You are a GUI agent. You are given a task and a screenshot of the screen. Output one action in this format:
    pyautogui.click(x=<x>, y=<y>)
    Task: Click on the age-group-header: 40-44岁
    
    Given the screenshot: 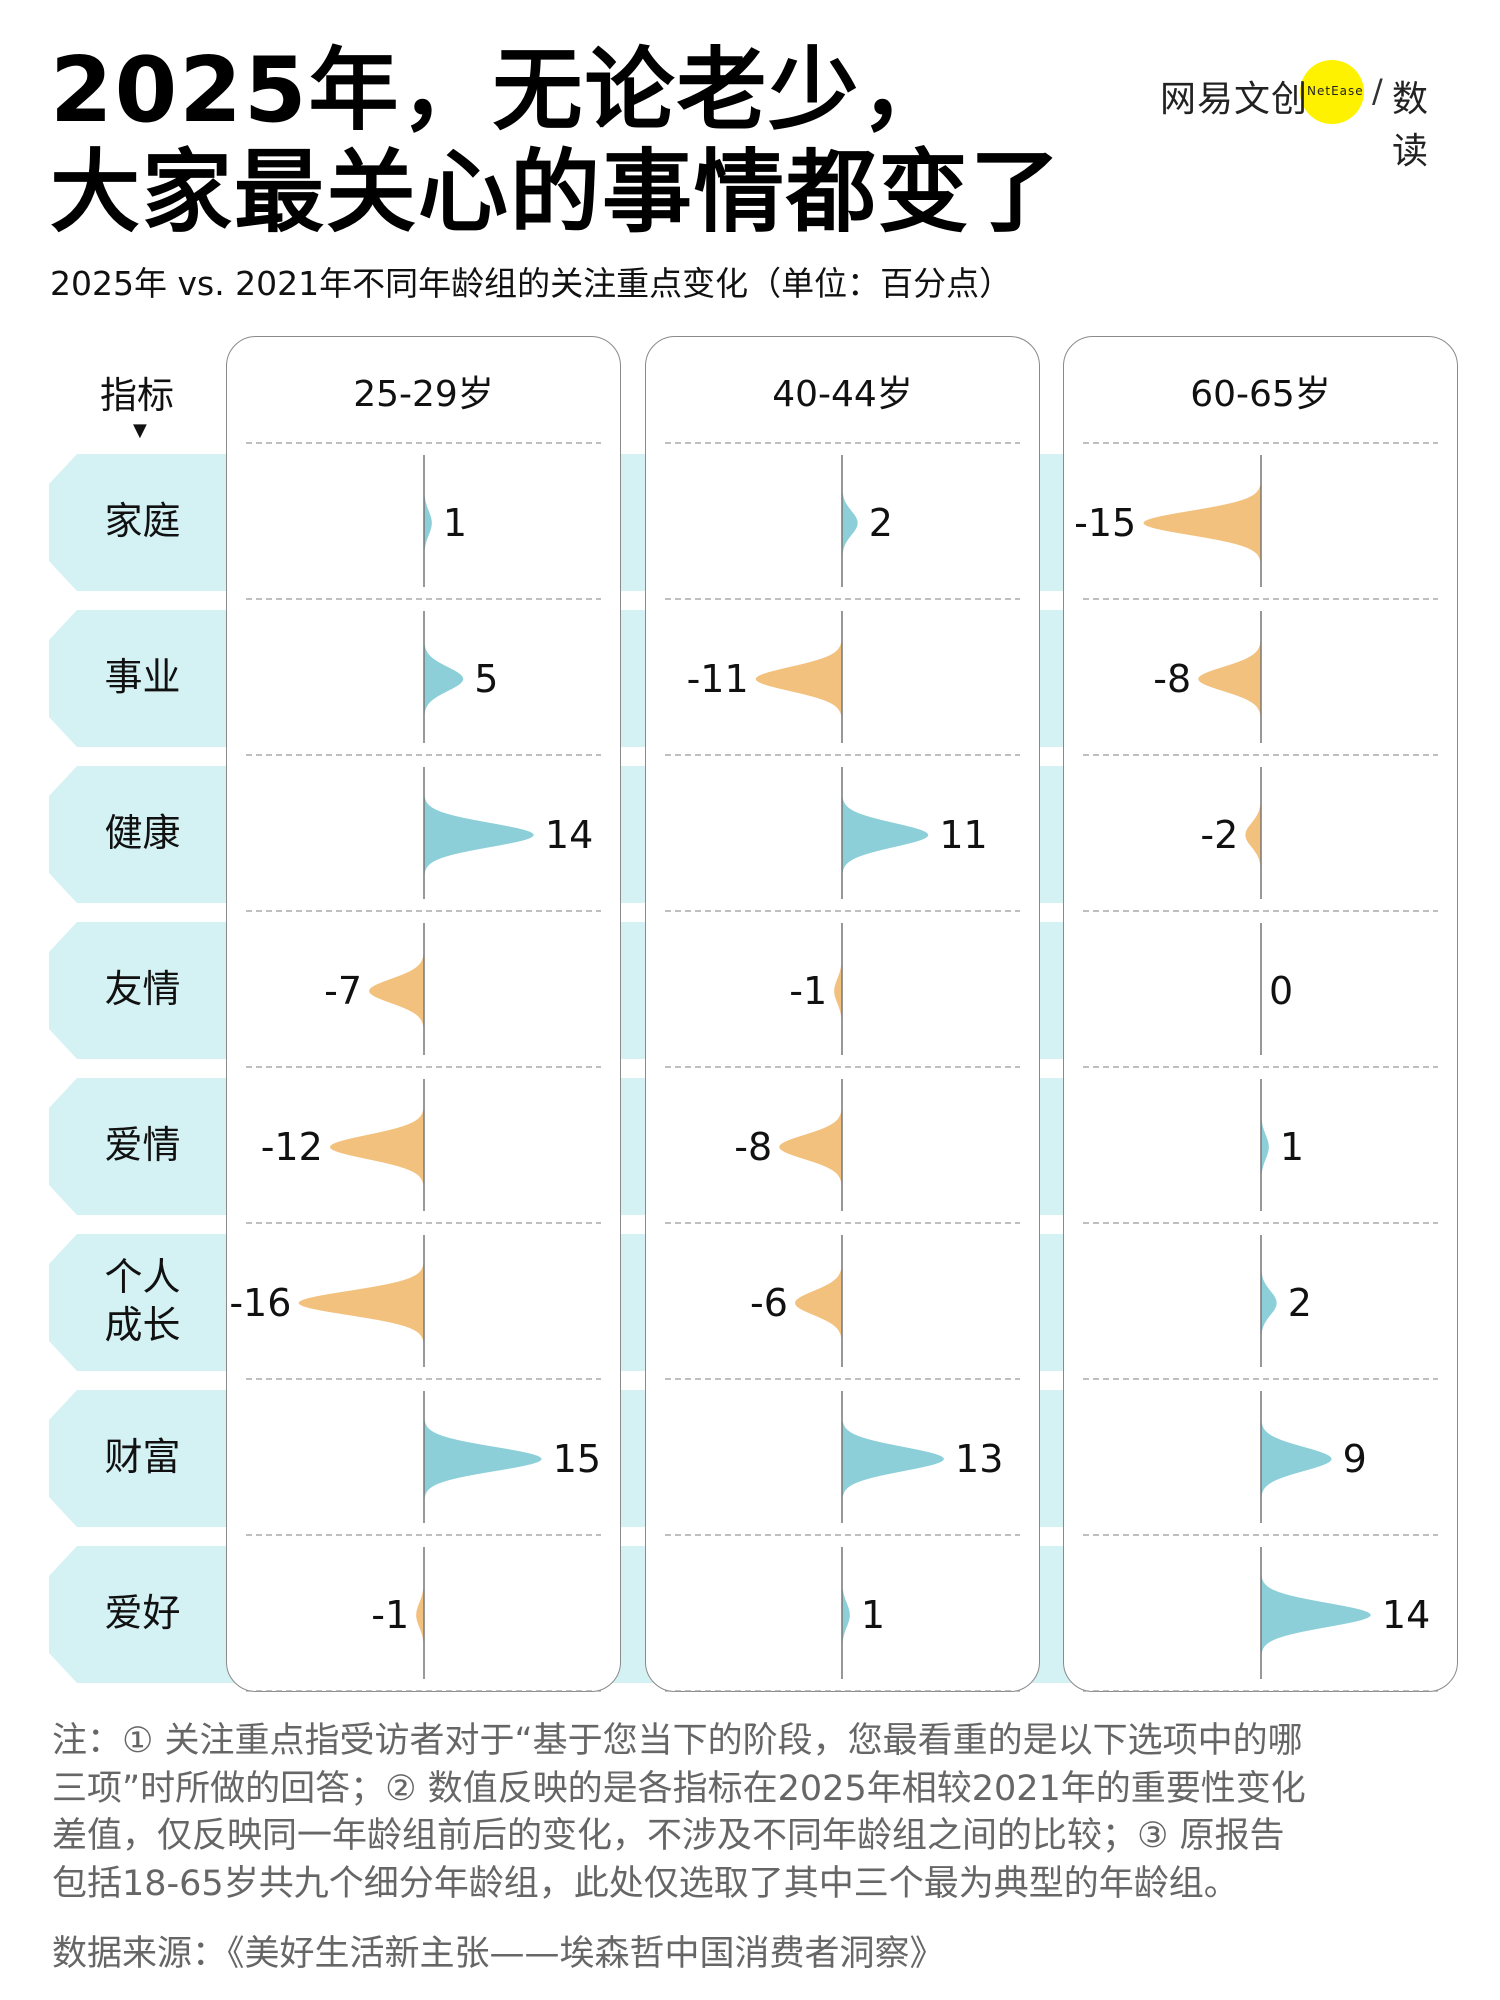 What is the action you would take?
    pyautogui.click(x=842, y=394)
    